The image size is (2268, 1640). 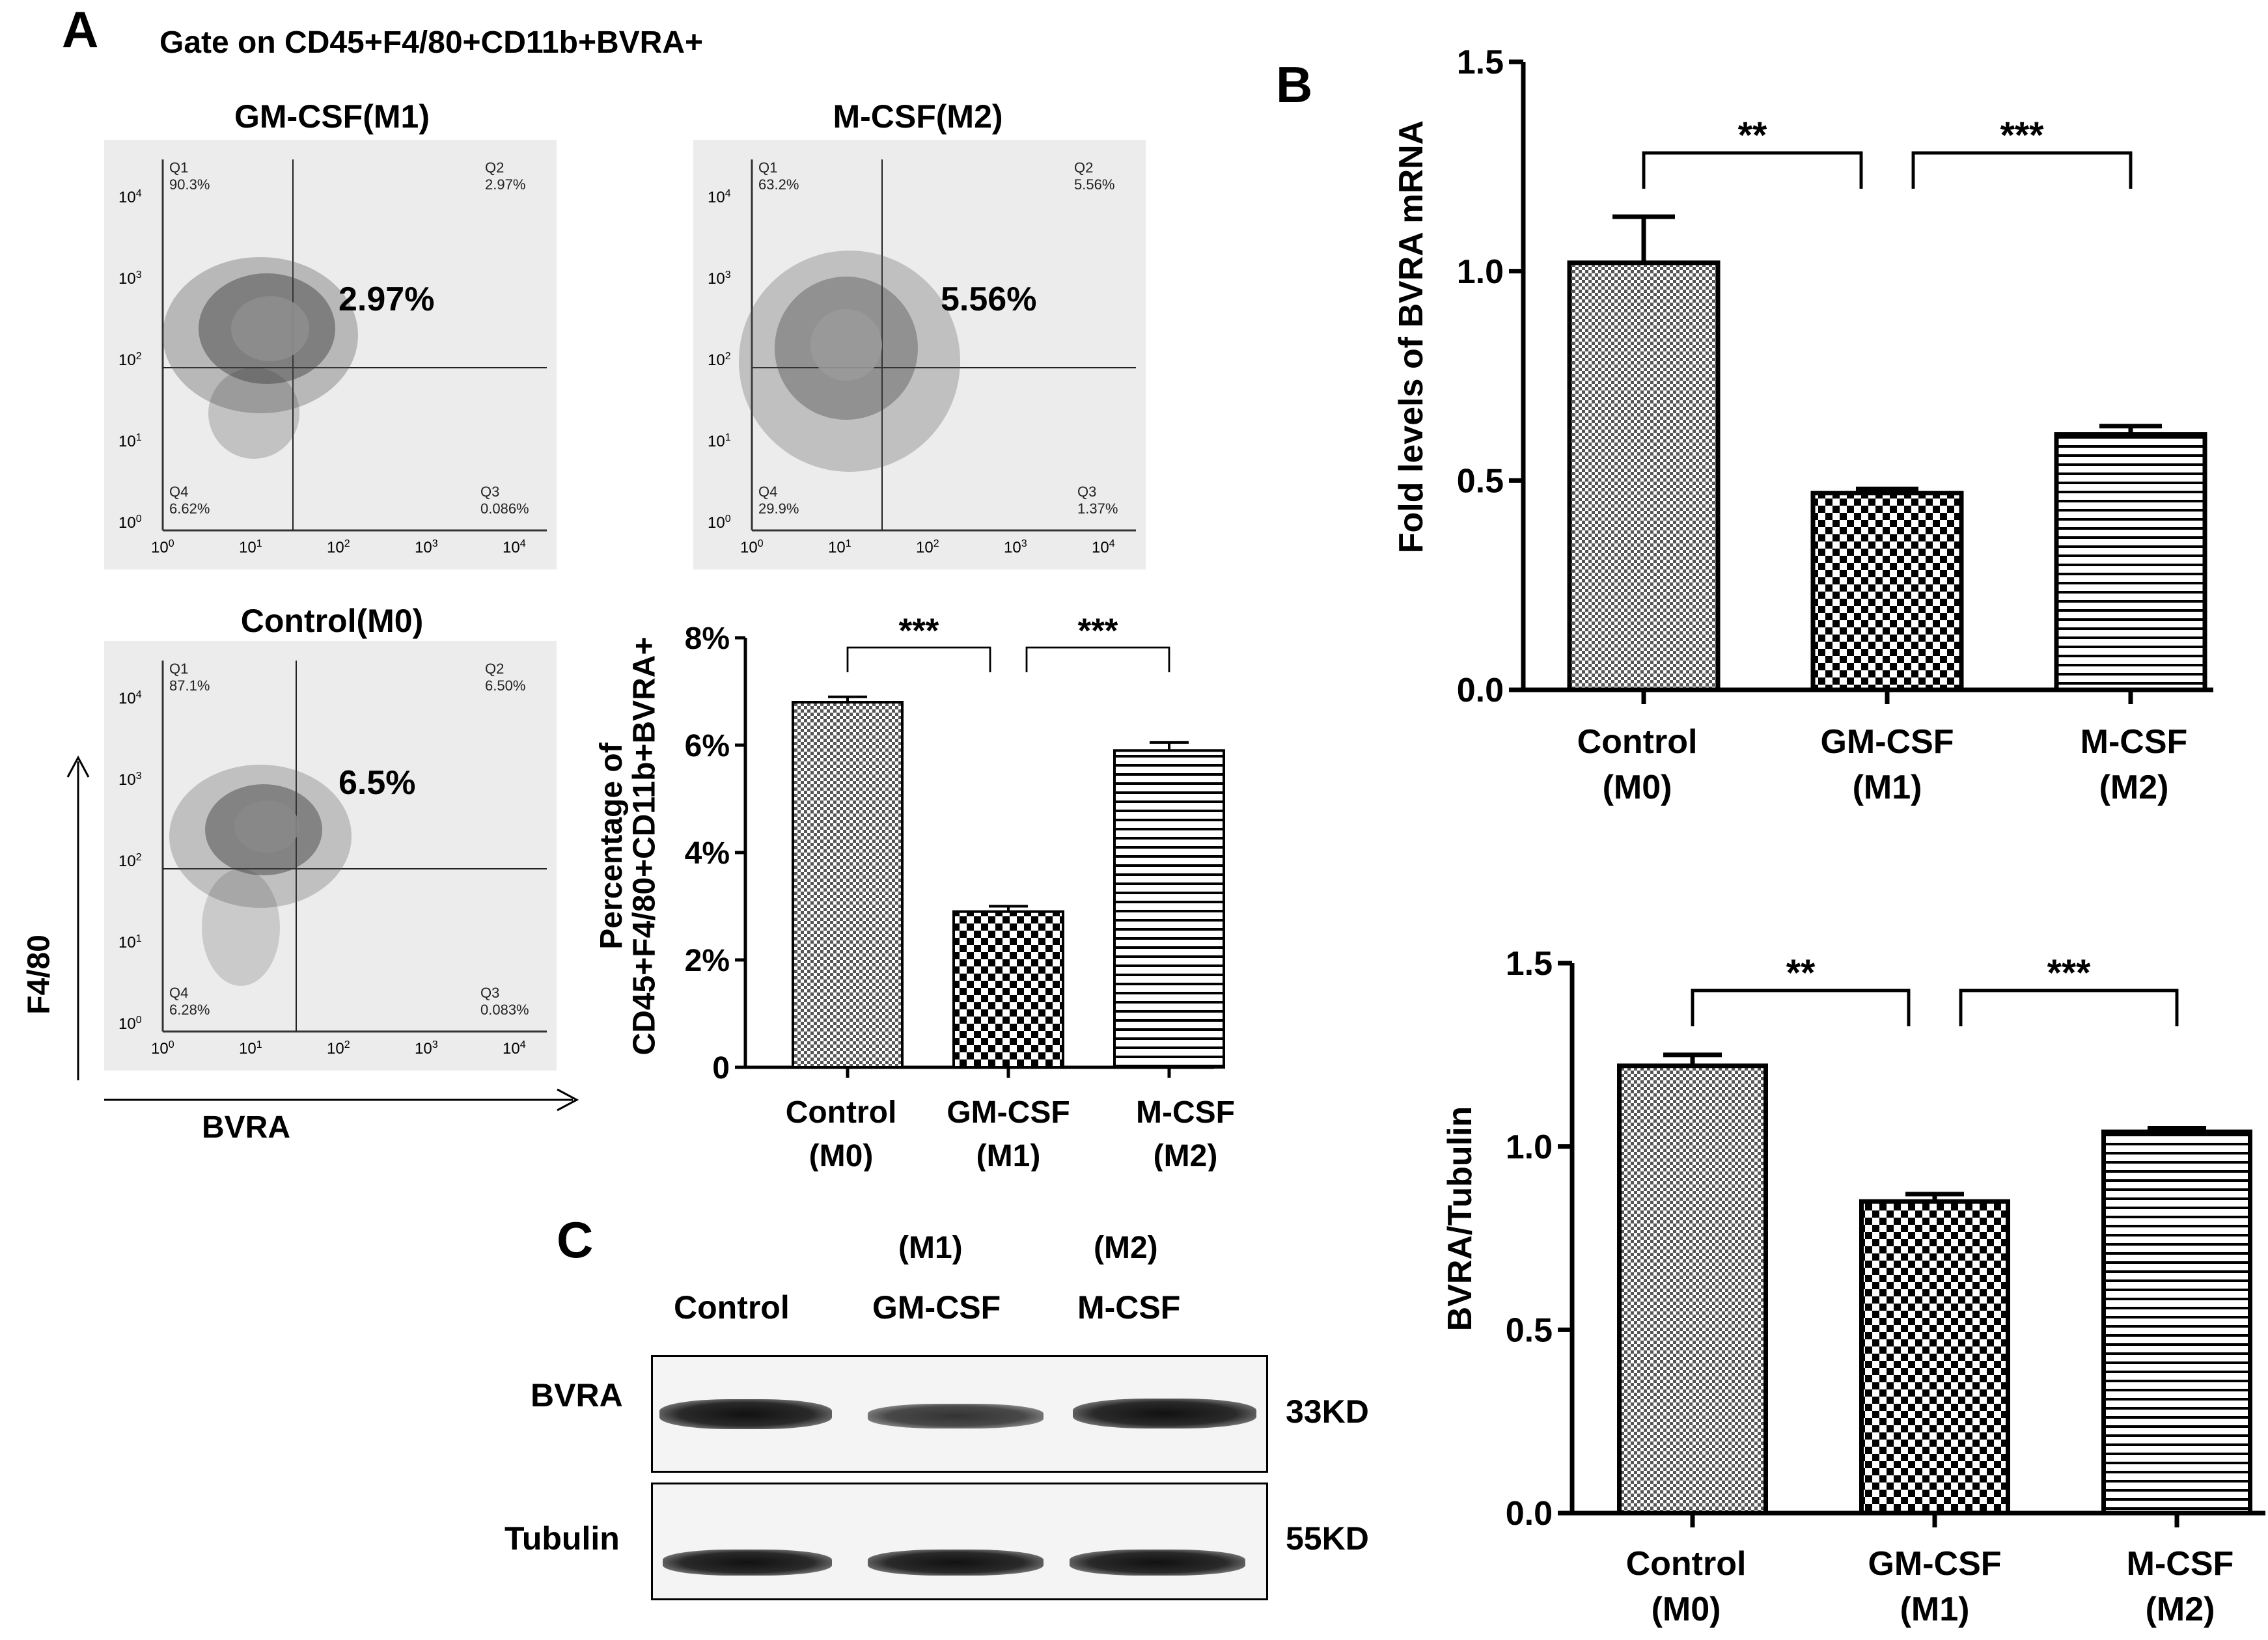 I want to click on y-axis-label: CD45+F4/80+CD11b+BVRA+, so click(x=644, y=846).